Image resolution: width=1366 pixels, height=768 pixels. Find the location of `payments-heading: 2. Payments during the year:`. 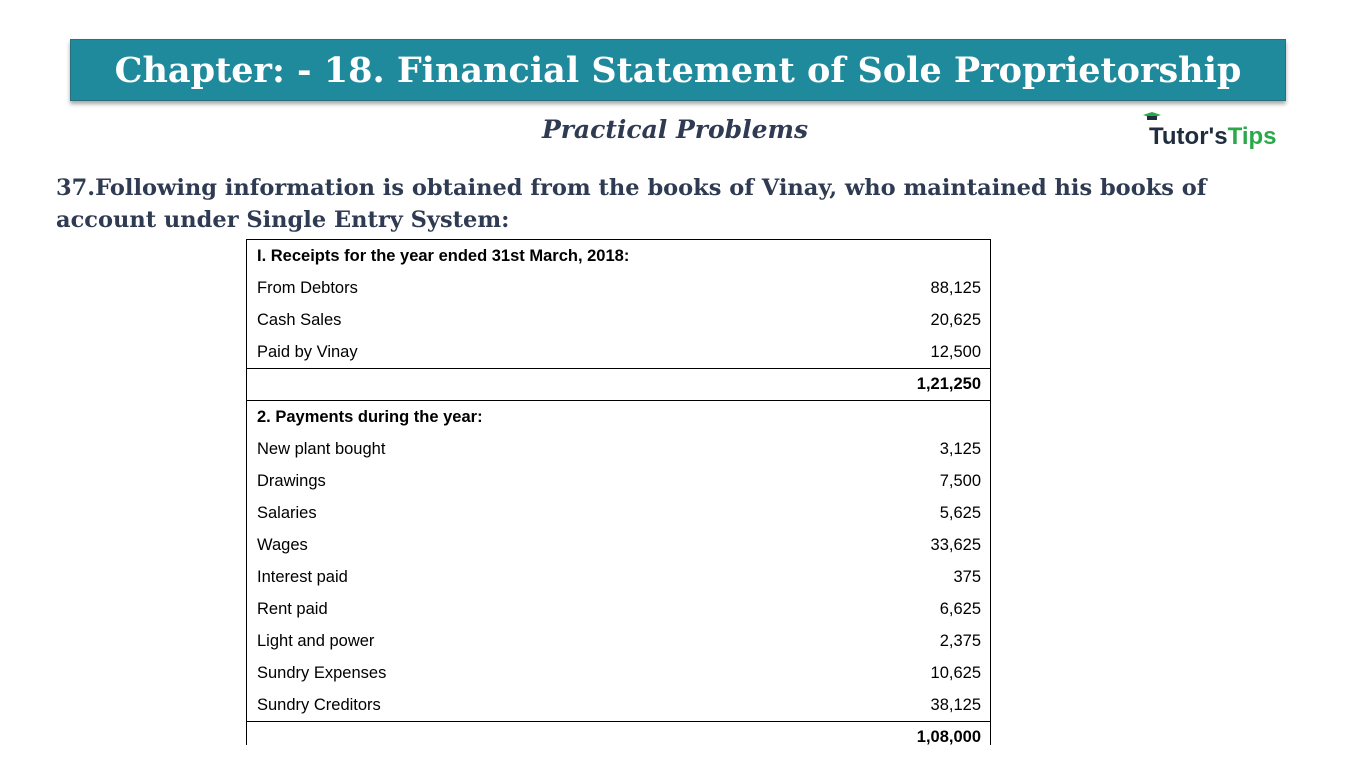

payments-heading: 2. Payments during the year: is located at coordinates (370, 416).